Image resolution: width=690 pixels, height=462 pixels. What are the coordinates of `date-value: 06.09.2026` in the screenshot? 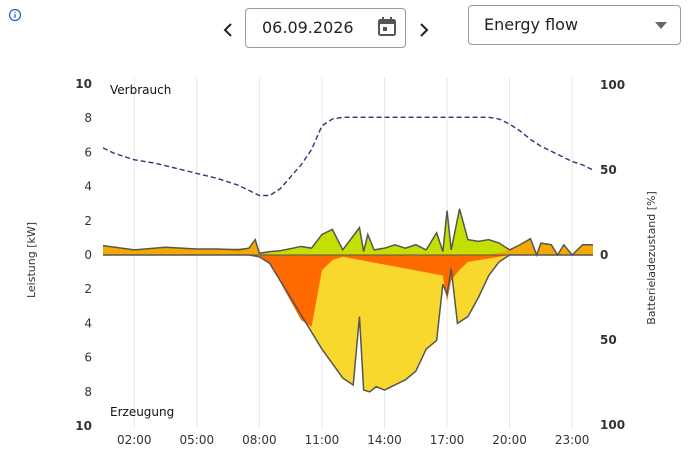 It's located at (308, 27).